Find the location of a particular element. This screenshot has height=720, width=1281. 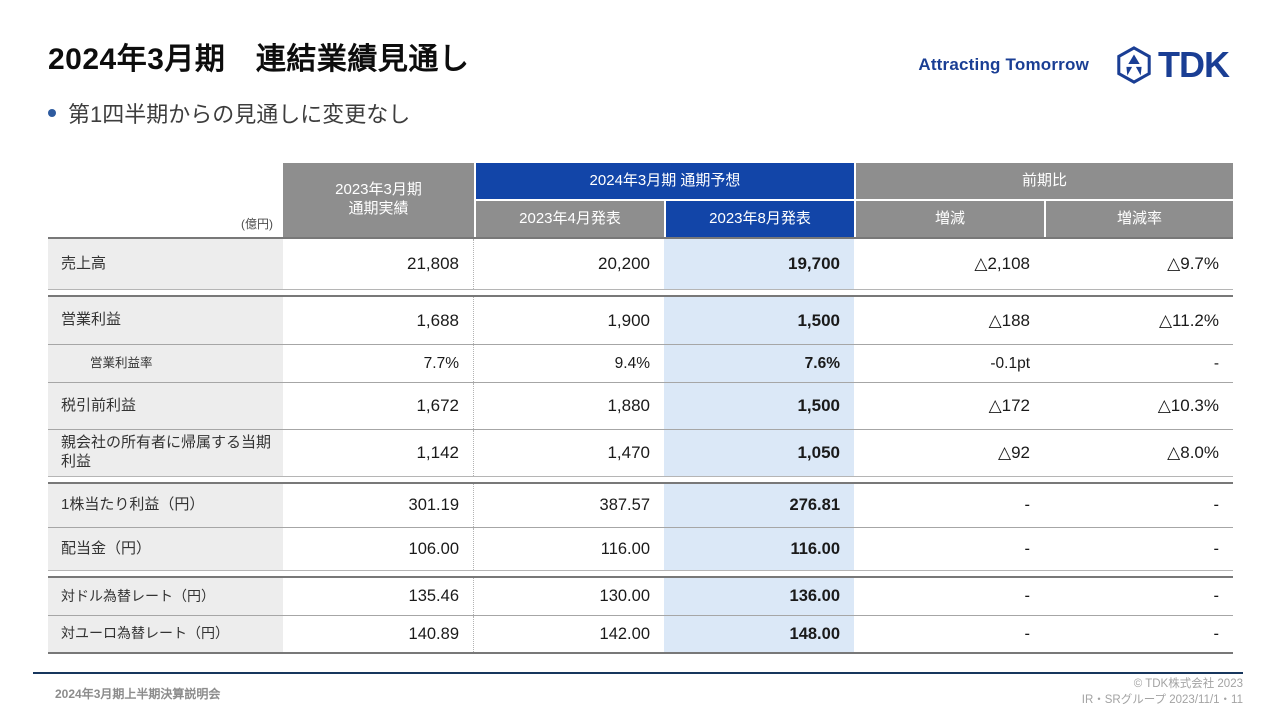

value-cell-actual: 1,688 is located at coordinates (378, 320).